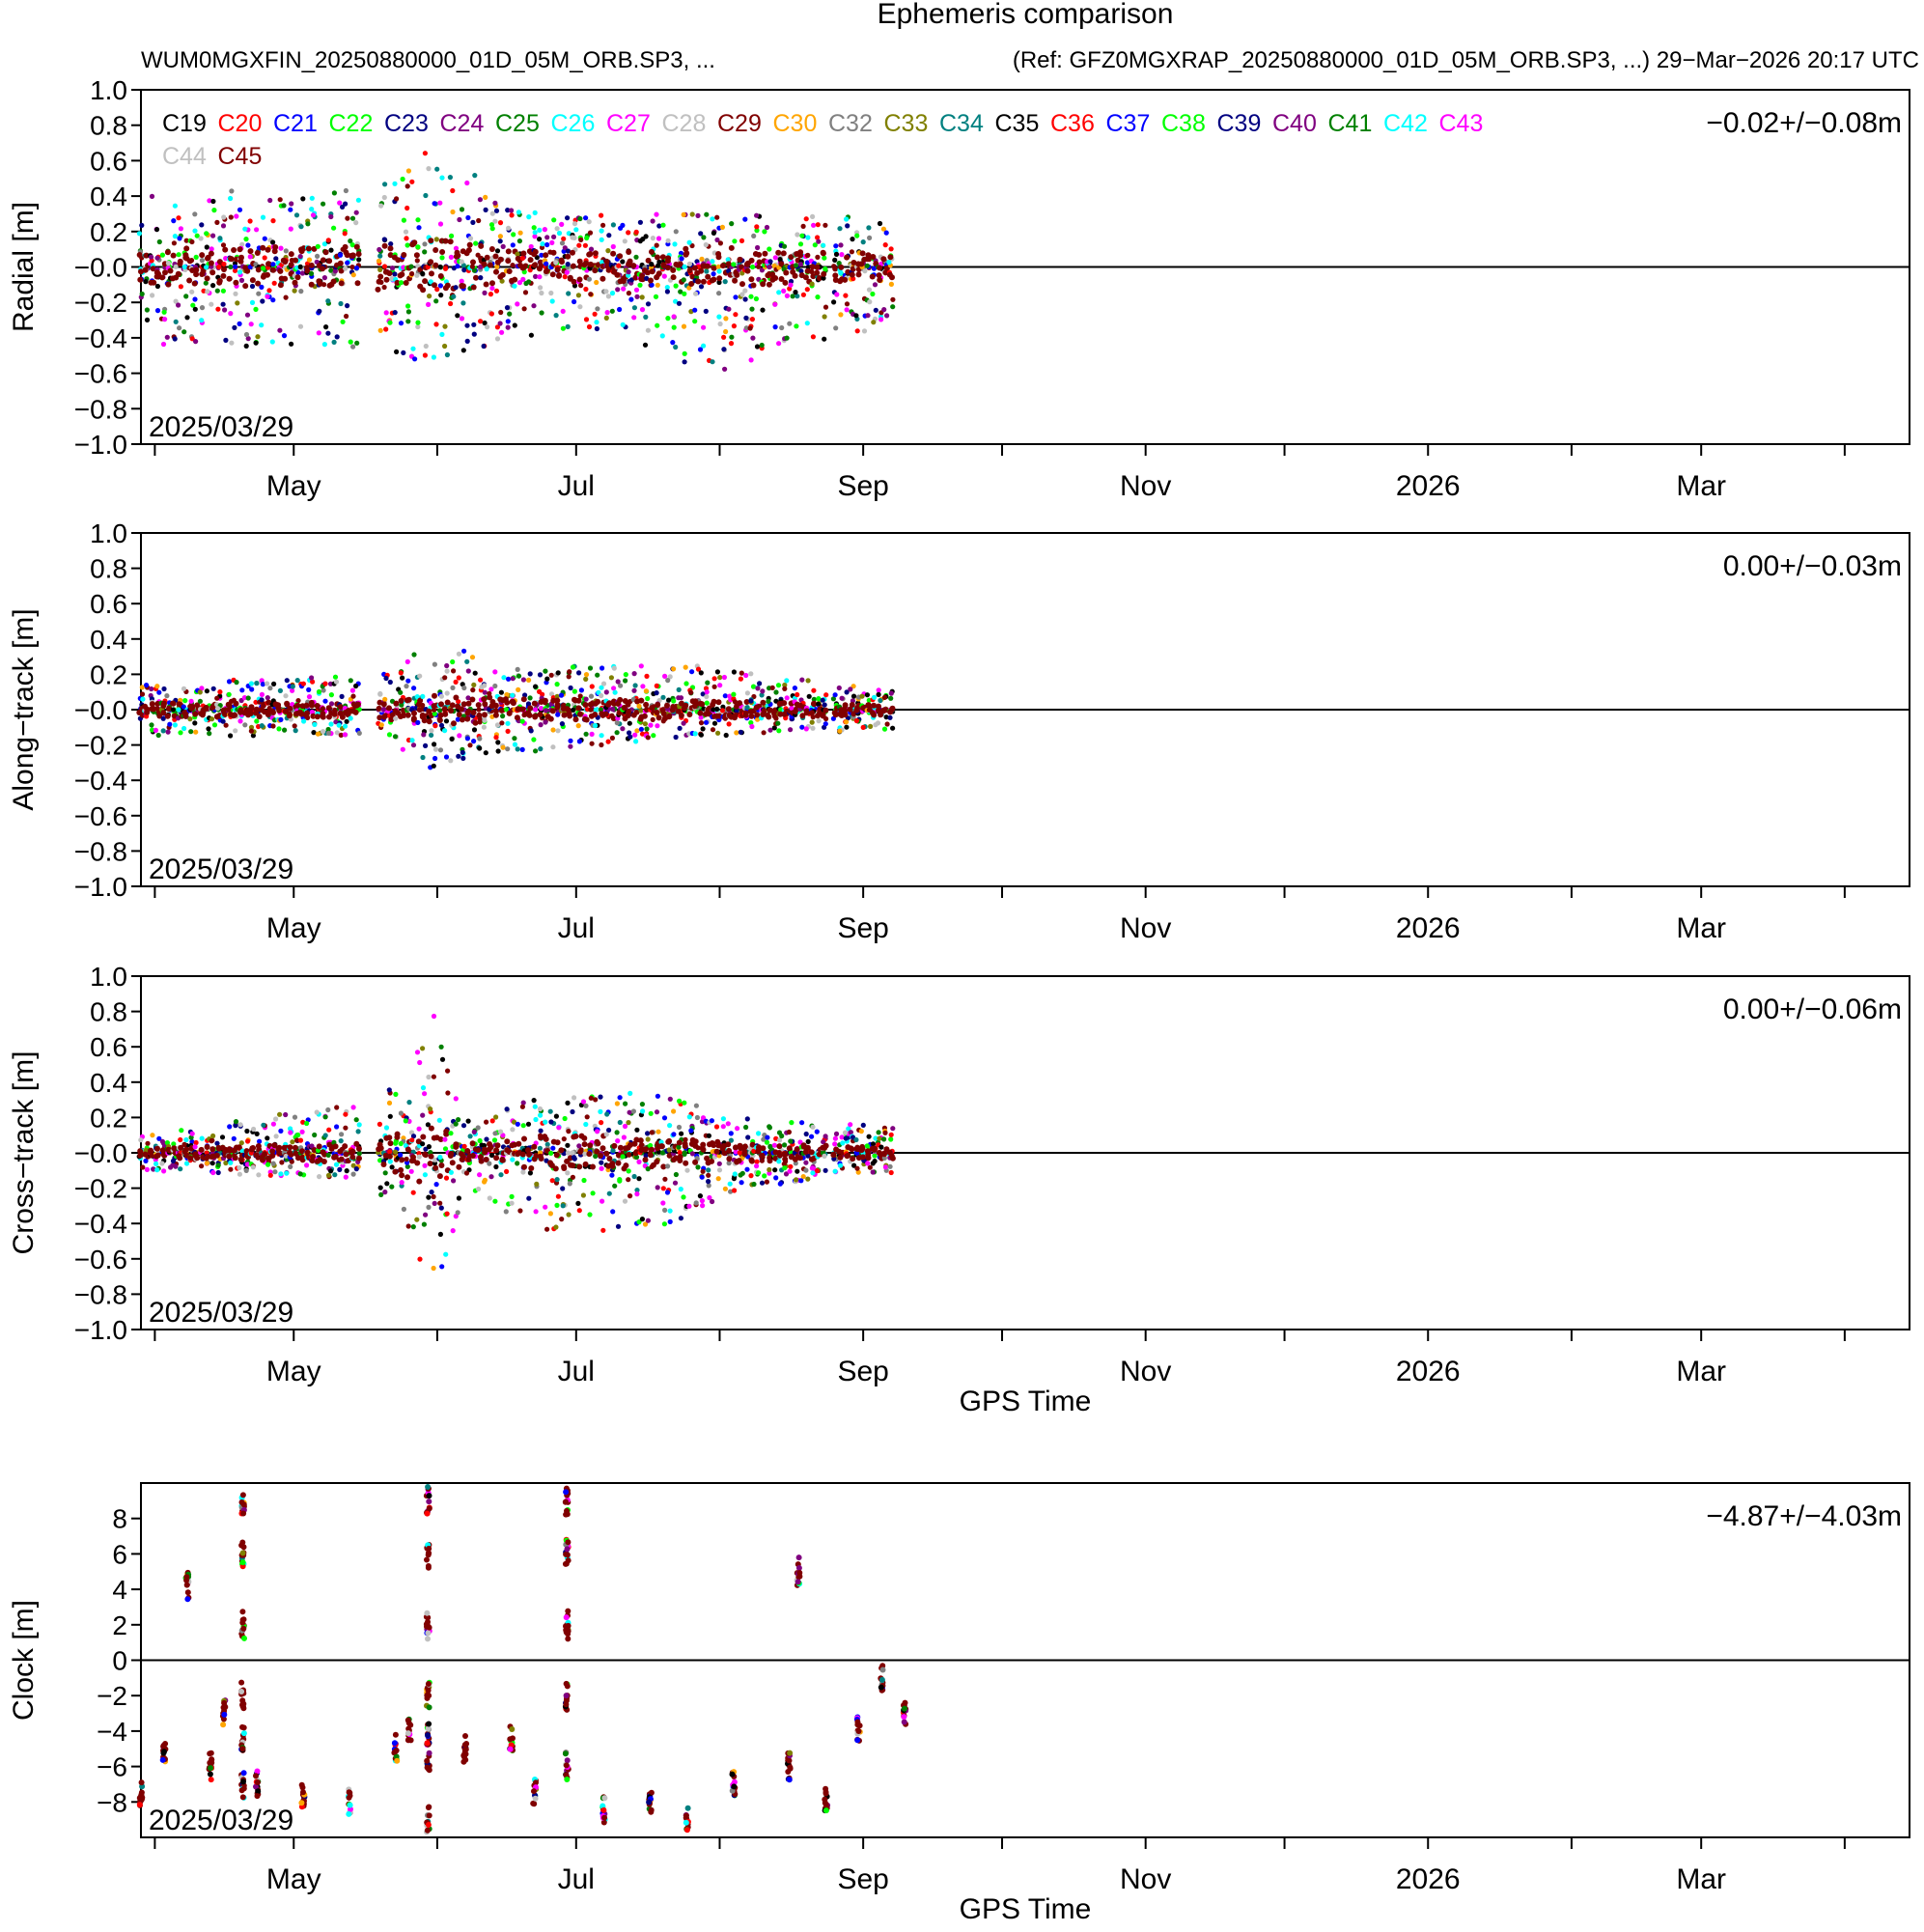  Describe the element at coordinates (100, 746) in the screenshot. I see `y-tick-label: −0.2` at that location.